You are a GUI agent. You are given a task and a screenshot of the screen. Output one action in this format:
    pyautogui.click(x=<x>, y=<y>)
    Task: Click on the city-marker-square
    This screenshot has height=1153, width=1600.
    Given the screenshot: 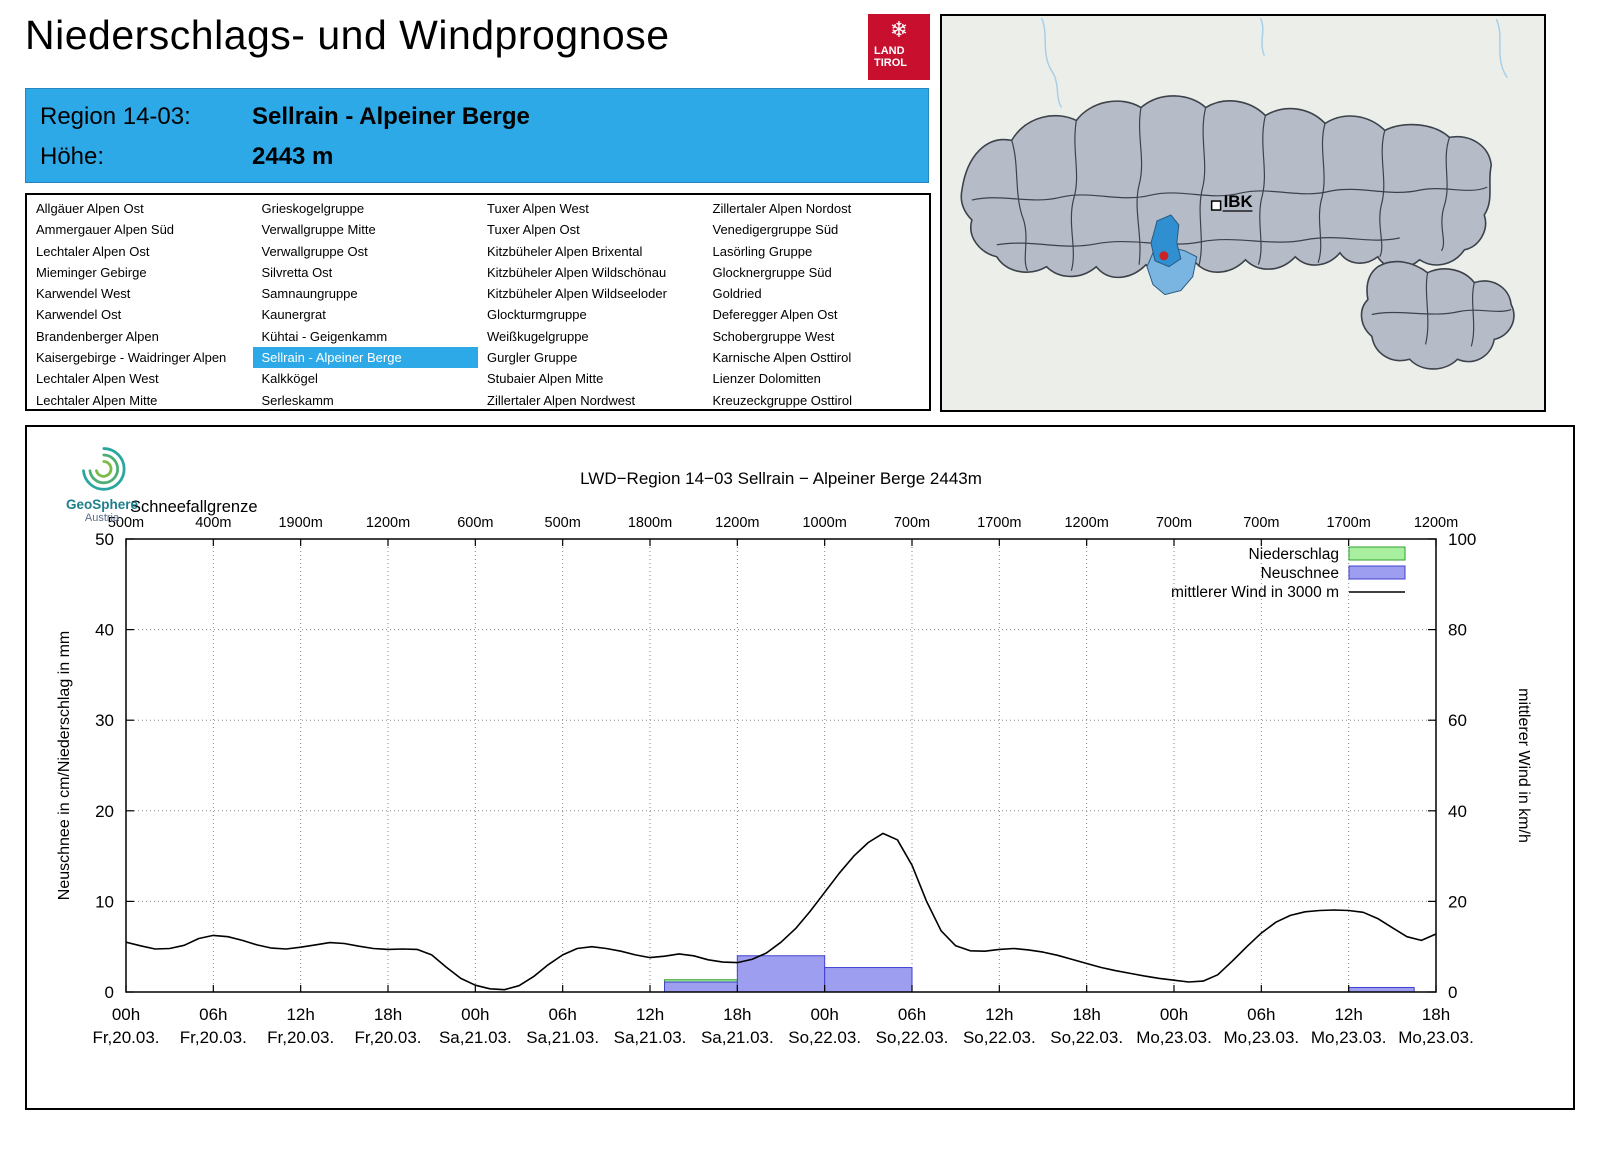 What is the action you would take?
    pyautogui.click(x=1216, y=205)
    